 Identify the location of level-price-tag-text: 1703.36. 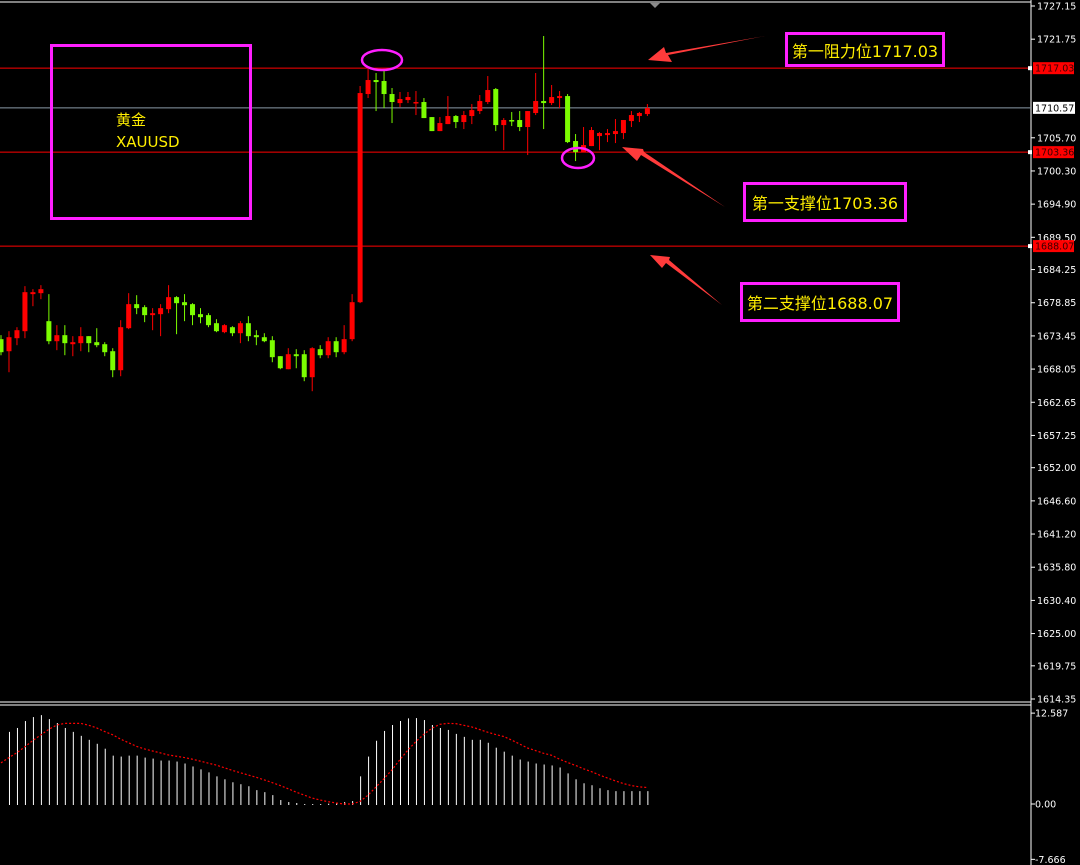
(1054, 153).